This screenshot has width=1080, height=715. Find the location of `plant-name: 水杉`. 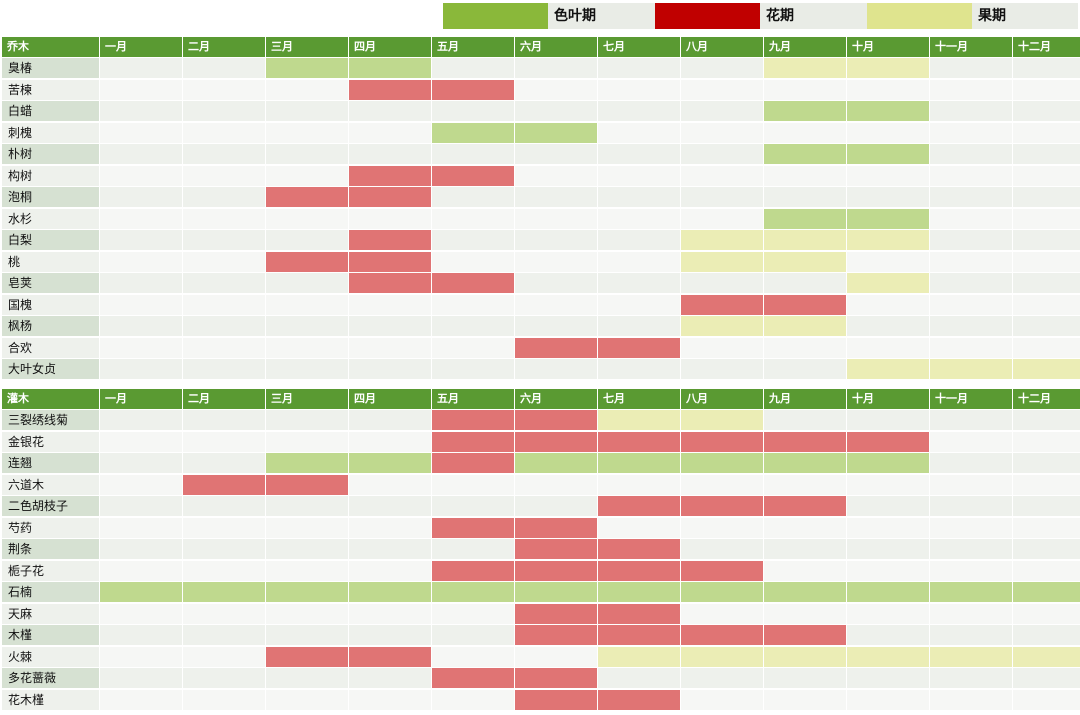

plant-name: 水杉 is located at coordinates (51, 218).